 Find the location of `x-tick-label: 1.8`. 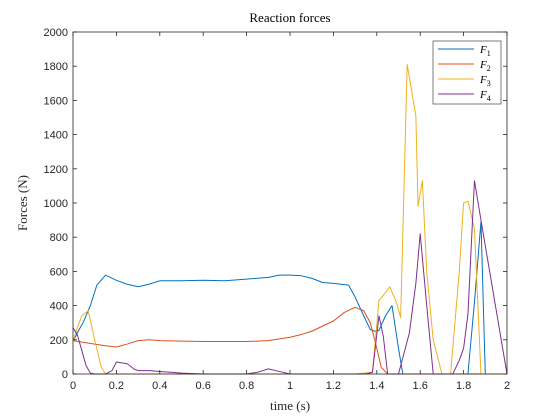

x-tick-label: 1.8 is located at coordinates (463, 386).